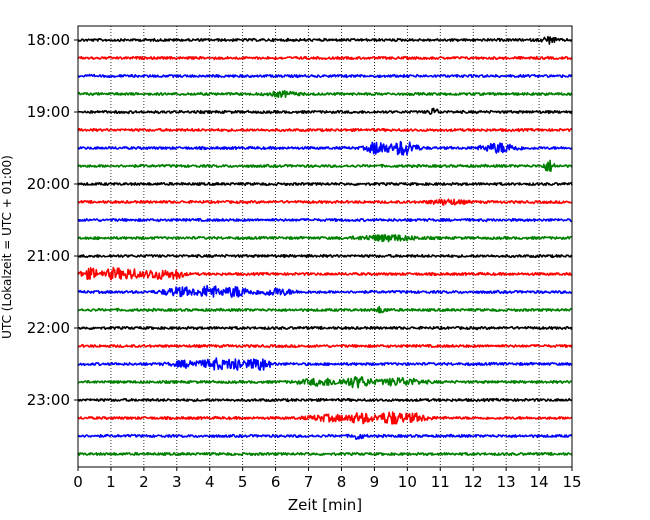  I want to click on x-tick-label: 5, so click(243, 482).